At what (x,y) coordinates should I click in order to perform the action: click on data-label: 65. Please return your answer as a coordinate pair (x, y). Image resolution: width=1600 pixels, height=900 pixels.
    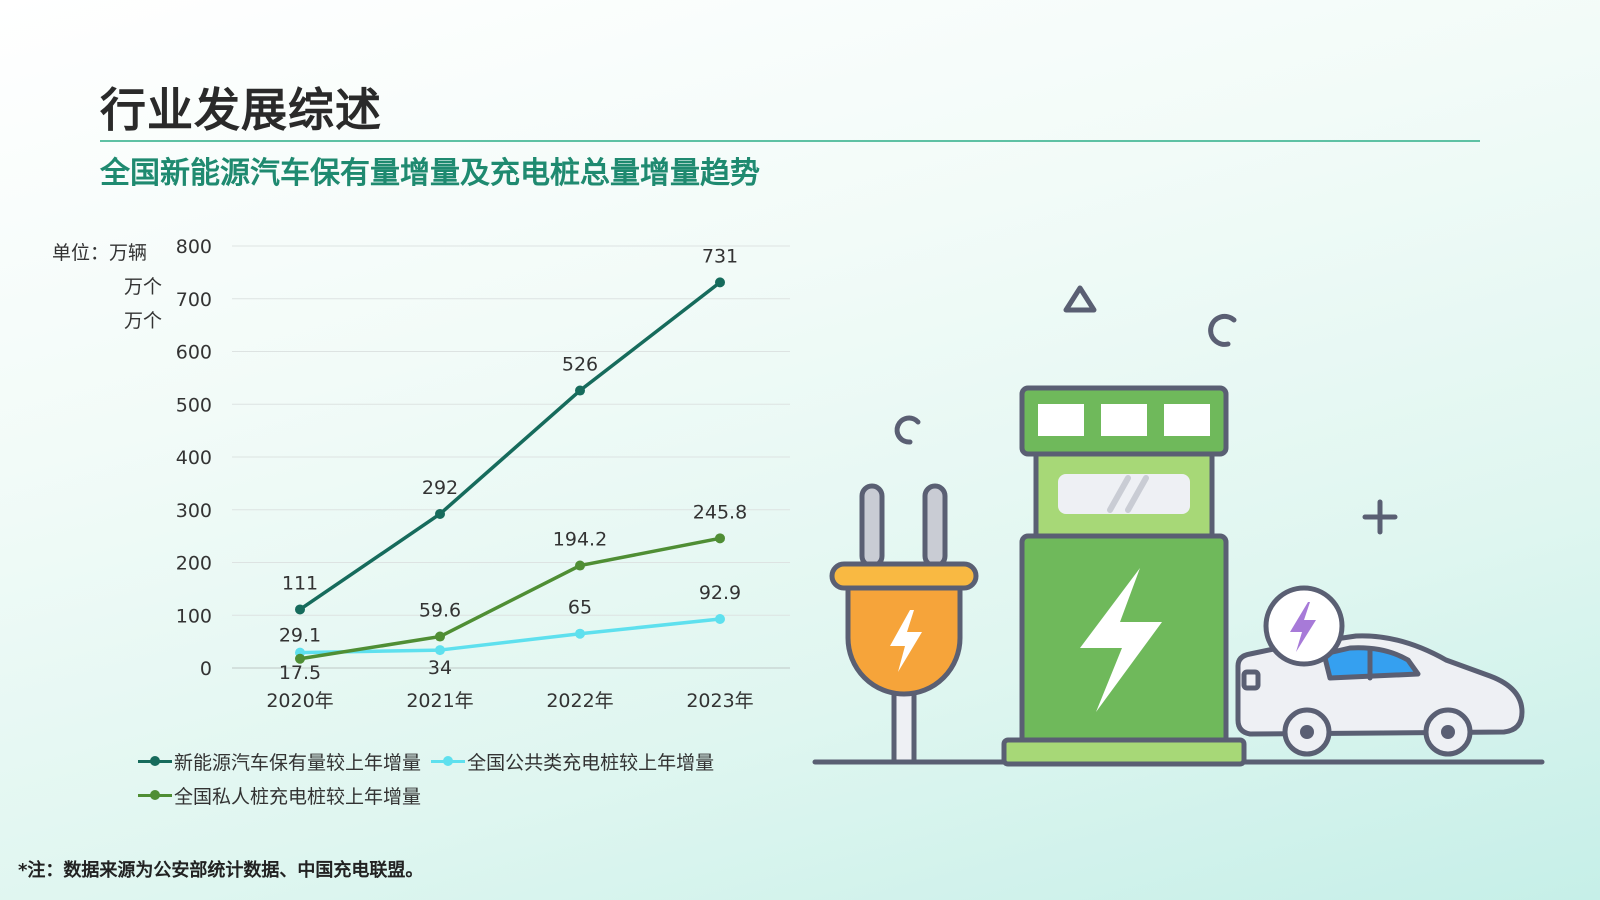
    Looking at the image, I should click on (580, 608).